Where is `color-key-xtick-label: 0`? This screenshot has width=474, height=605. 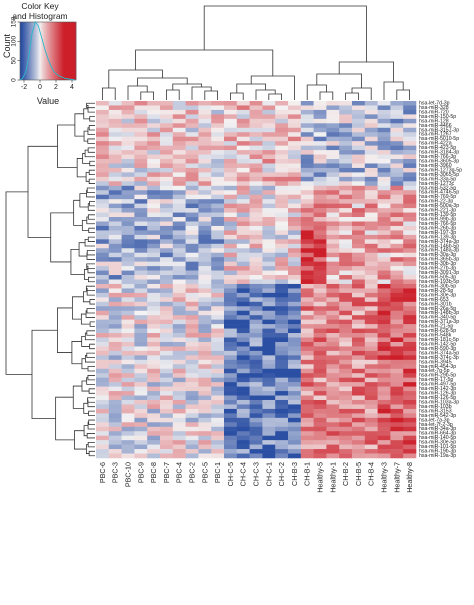 color-key-xtick-label: 0 is located at coordinates (40, 87).